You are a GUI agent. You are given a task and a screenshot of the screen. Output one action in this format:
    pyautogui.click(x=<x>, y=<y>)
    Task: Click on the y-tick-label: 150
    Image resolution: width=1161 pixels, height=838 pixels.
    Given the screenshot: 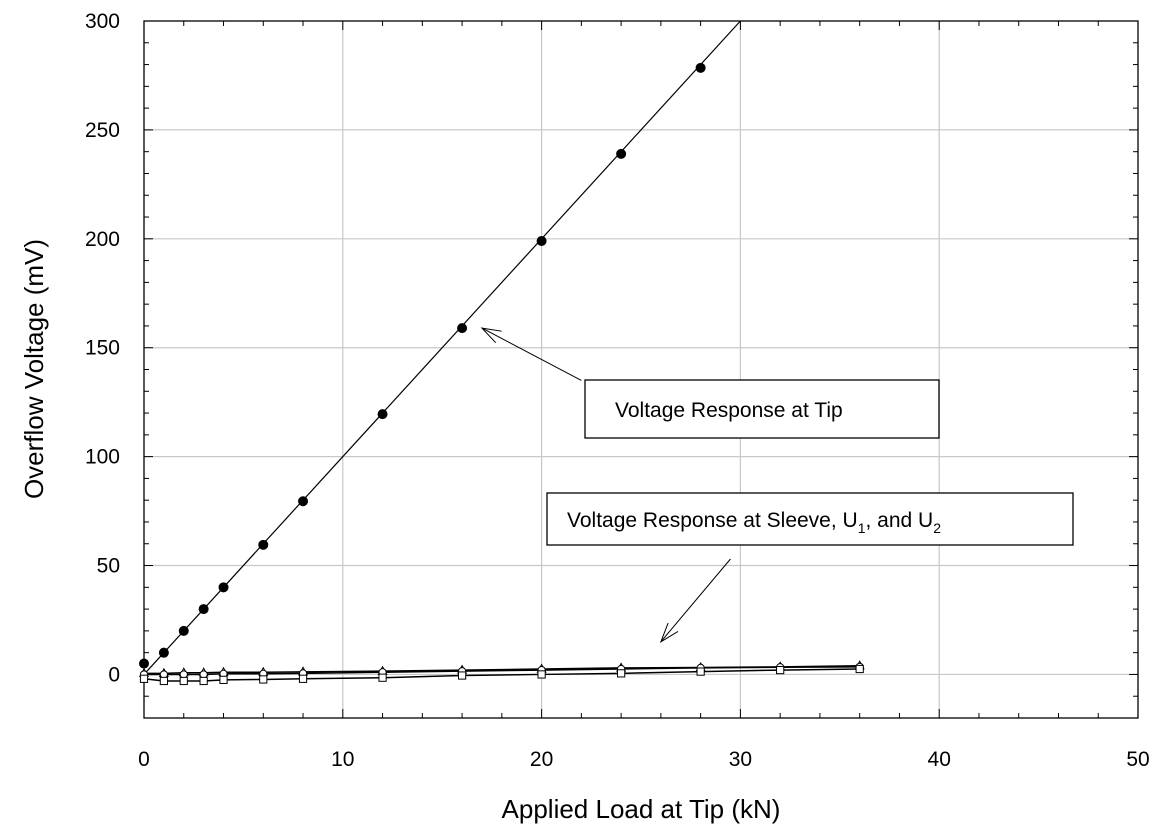 What is the action you would take?
    pyautogui.click(x=102, y=348)
    